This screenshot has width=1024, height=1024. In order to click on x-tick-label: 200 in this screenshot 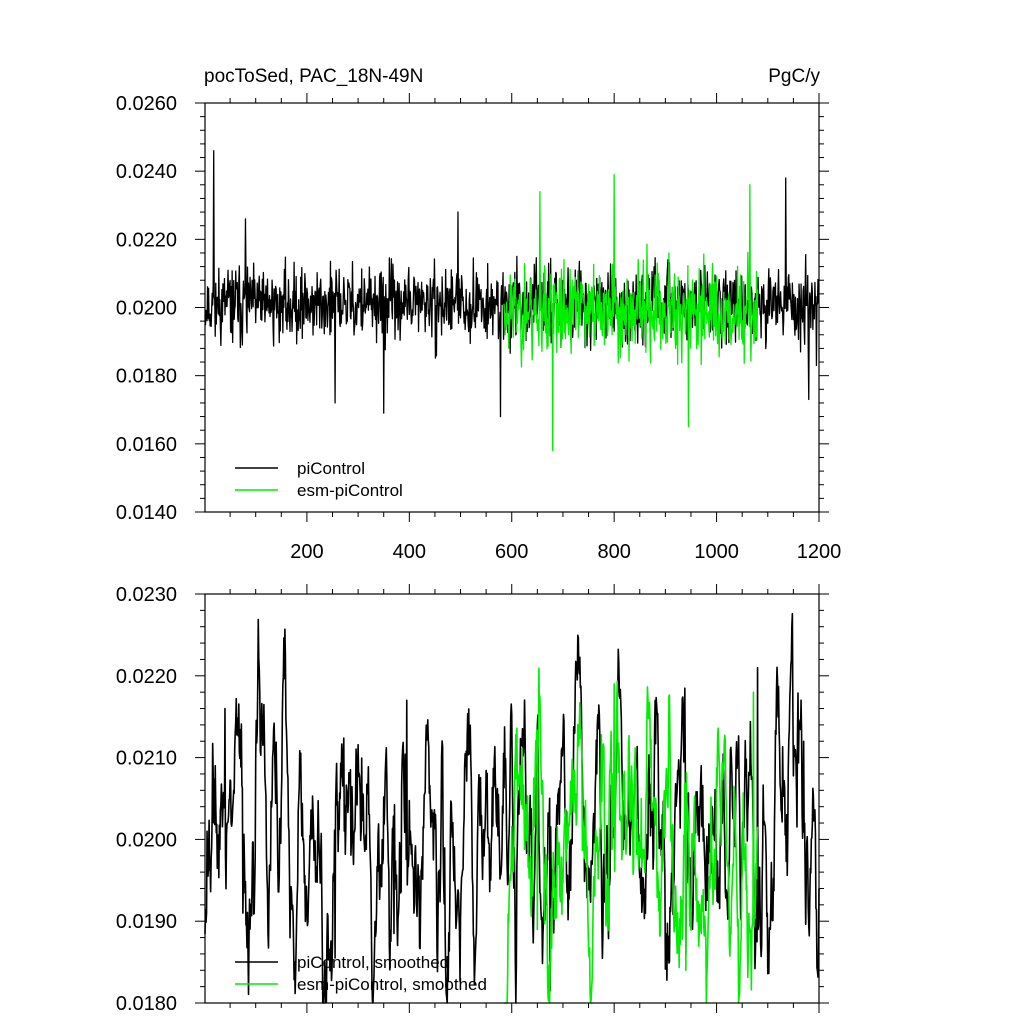, I will do `click(306, 552)`.